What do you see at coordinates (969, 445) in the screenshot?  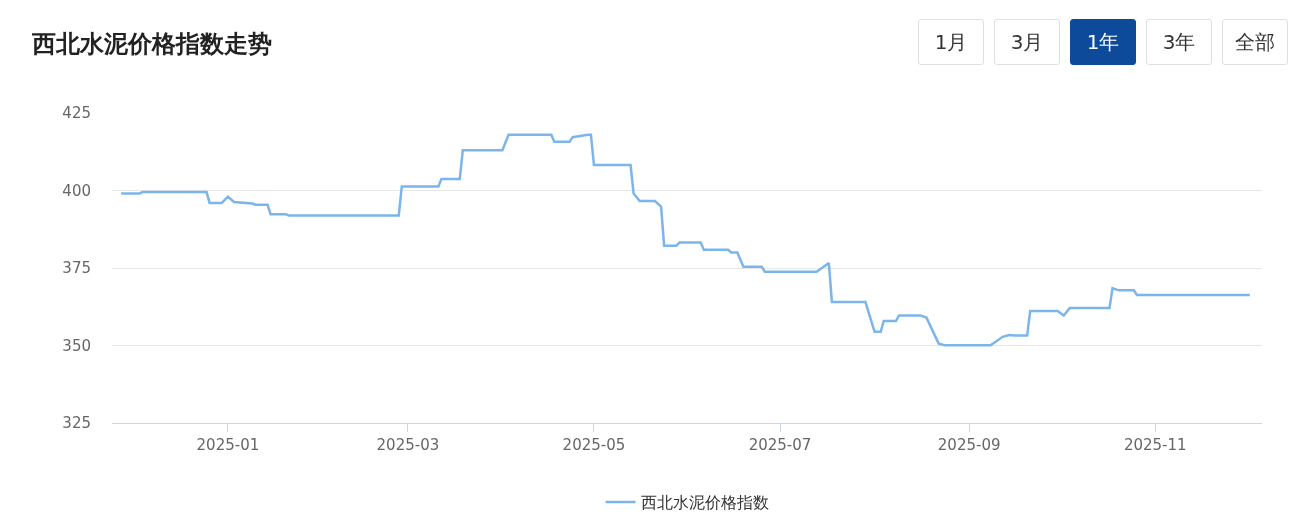 I see `x-tick-label: 2025-09` at bounding box center [969, 445].